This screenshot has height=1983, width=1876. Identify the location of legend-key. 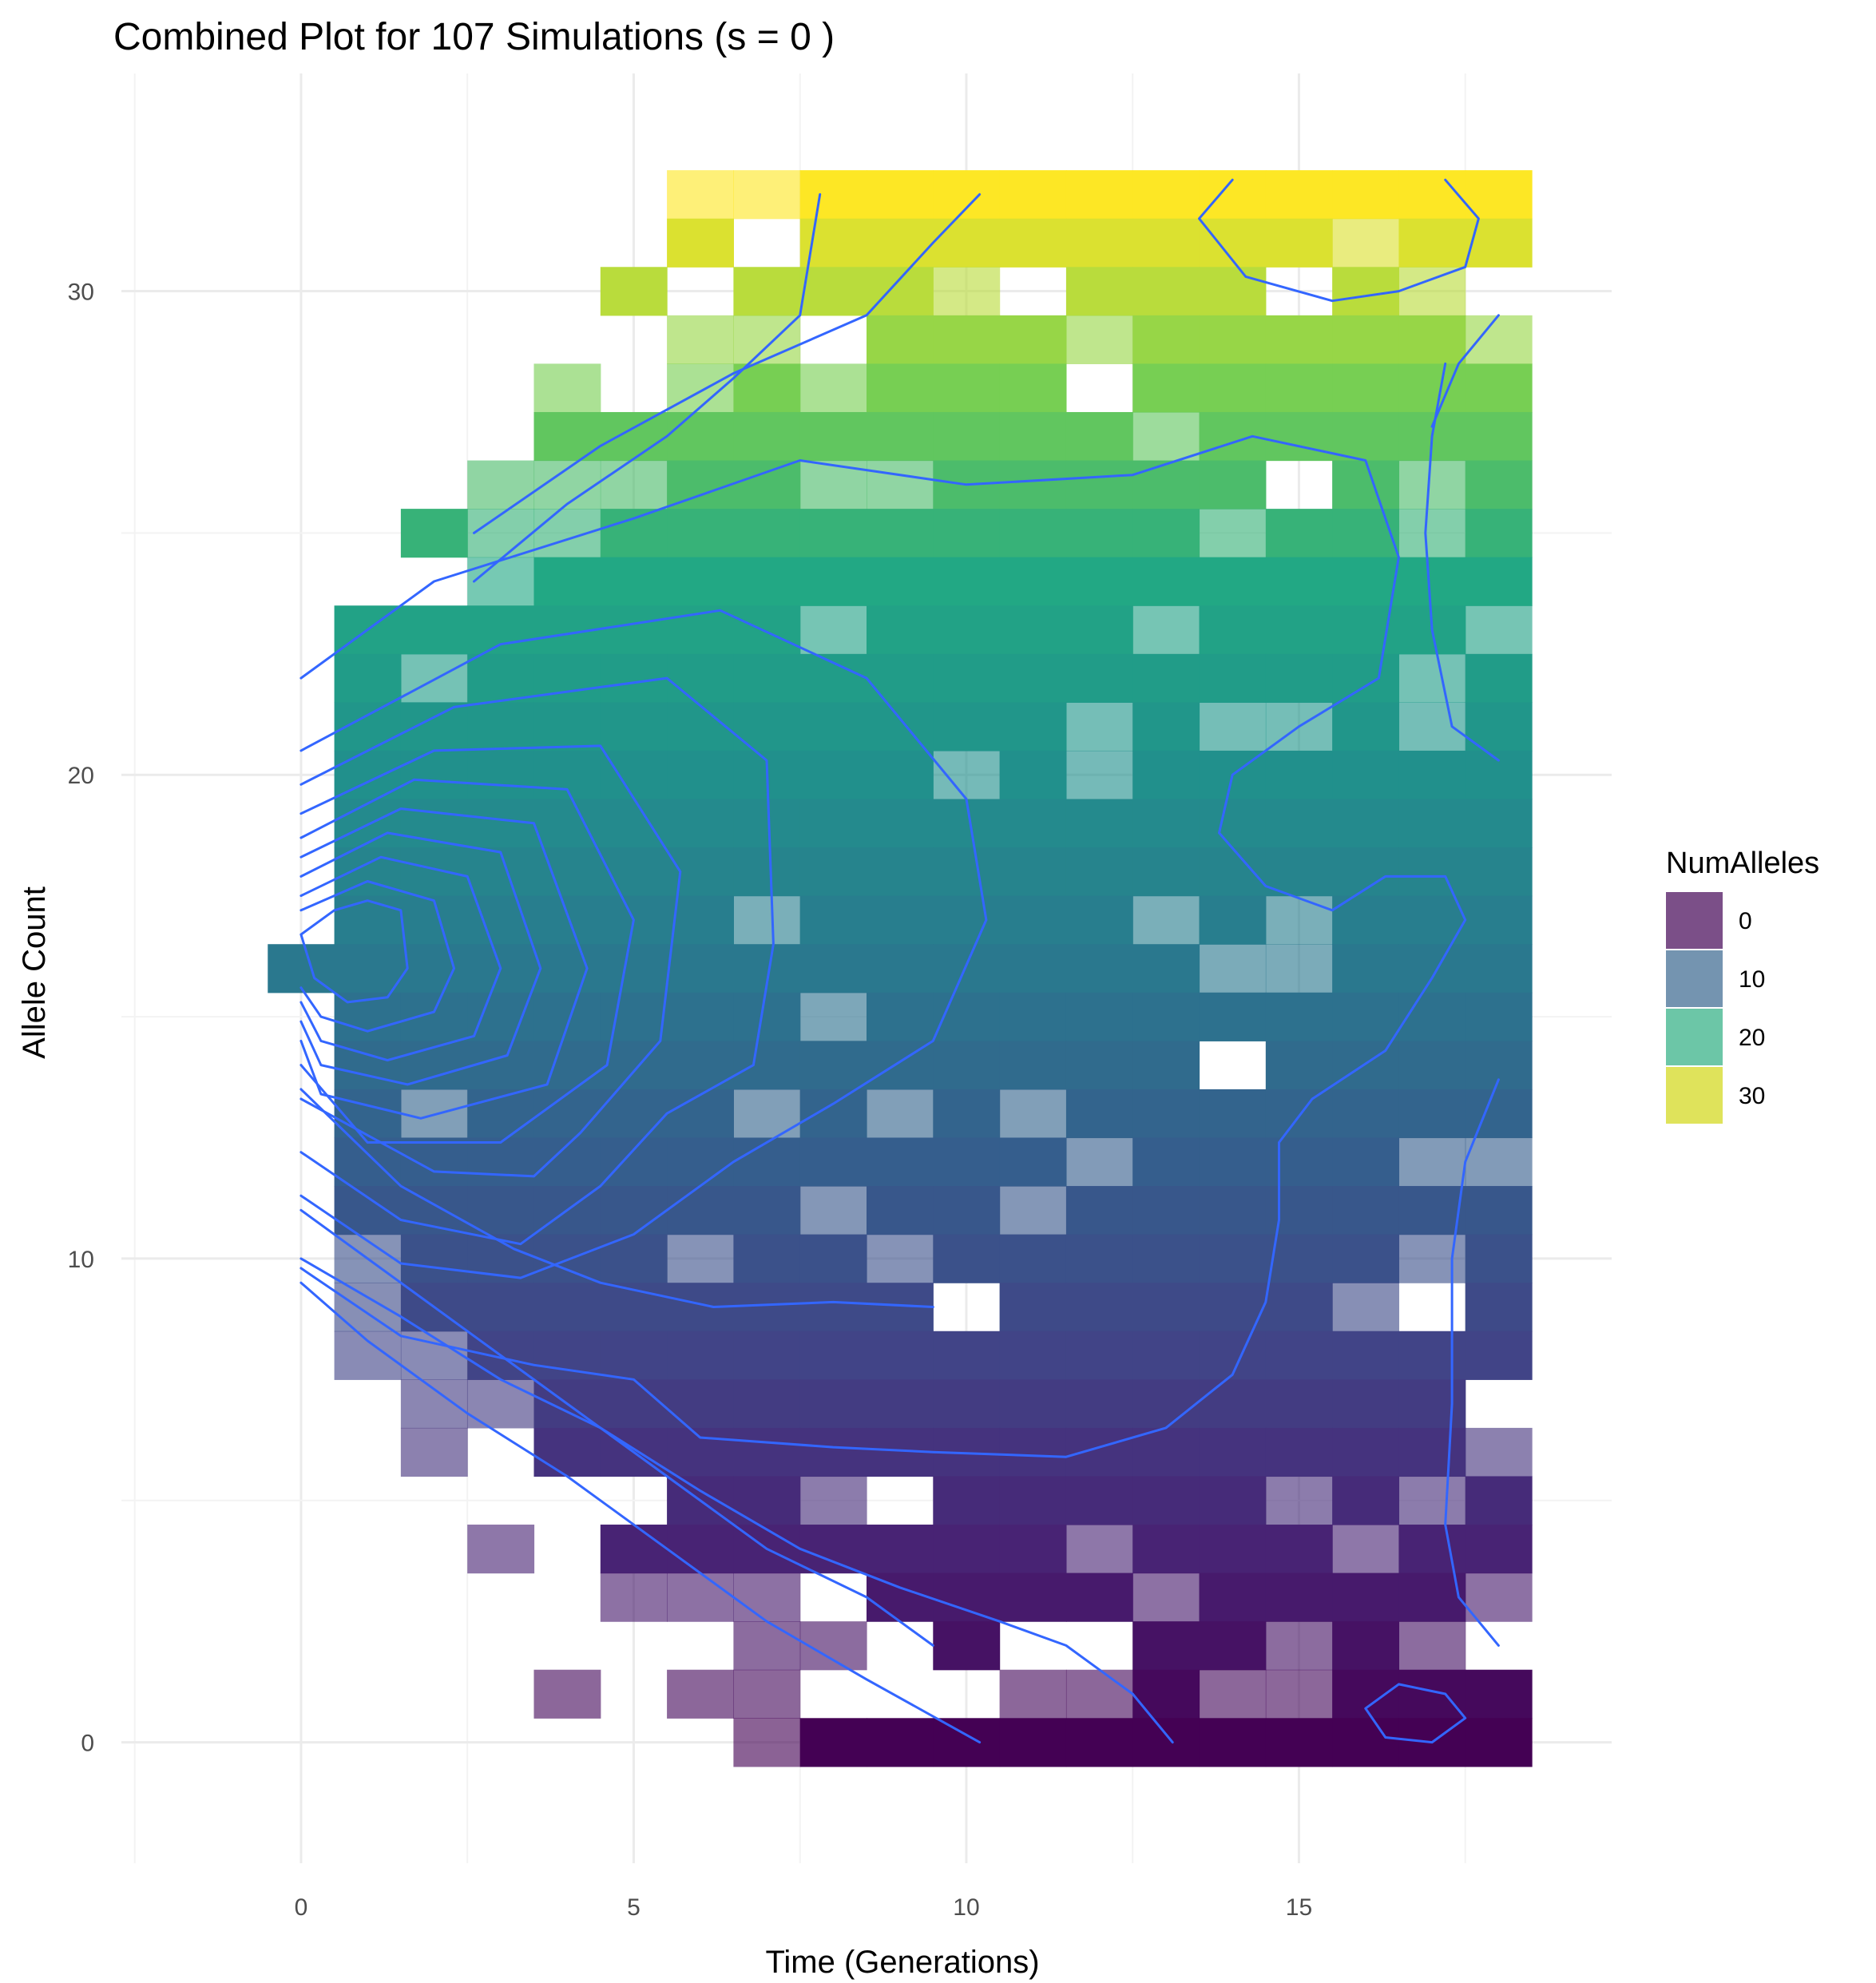
(1694, 978).